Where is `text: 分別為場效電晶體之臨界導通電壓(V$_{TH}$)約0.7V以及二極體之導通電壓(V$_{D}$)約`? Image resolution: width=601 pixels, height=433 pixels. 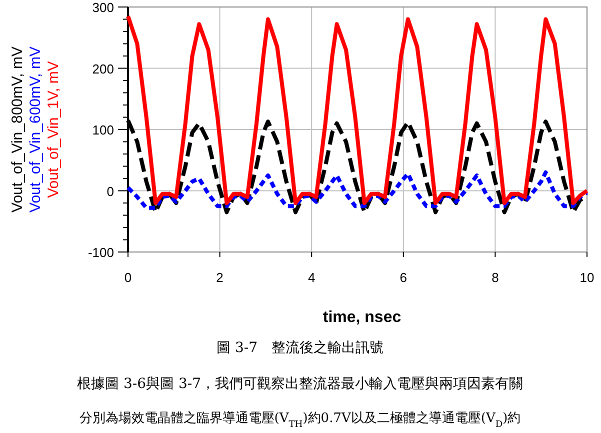
text: 分別為場效電晶體之臨界導通電壓(V$_{TH}$)約0.7V以及二極體之導通電壓(V$_{D}$)約 is located at coordinates (300, 420).